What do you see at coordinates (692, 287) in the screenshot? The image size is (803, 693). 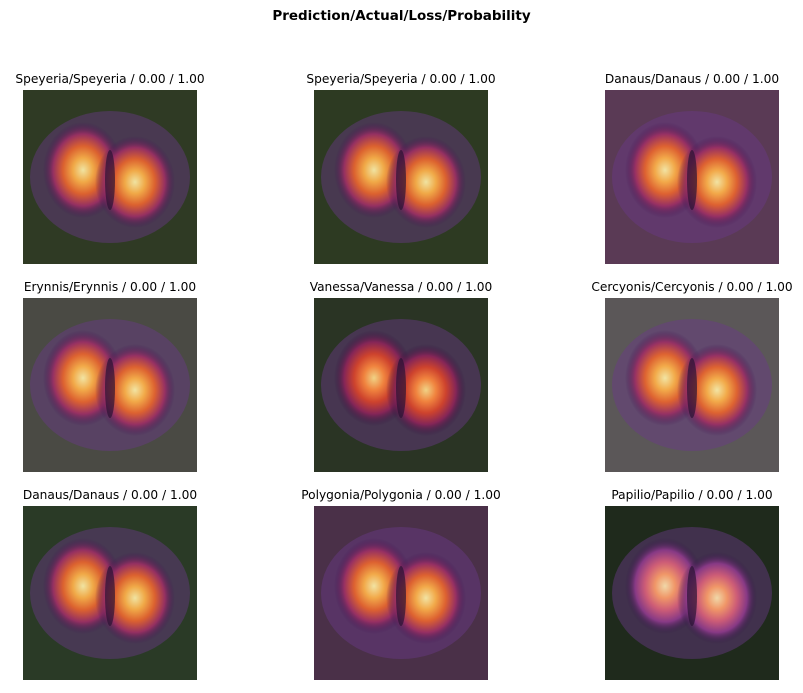 I see `cell-title: Cercyonis/Cercyonis / 0.00 / 1.00` at bounding box center [692, 287].